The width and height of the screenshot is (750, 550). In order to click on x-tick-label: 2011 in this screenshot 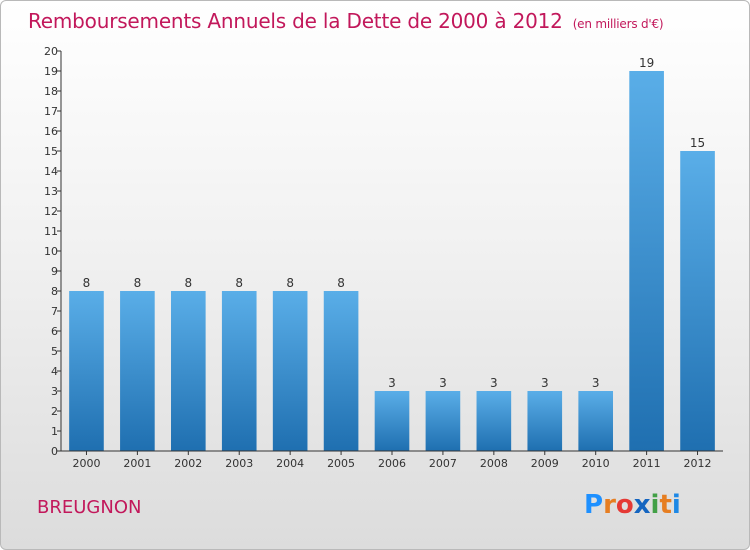, I will do `click(647, 463)`.